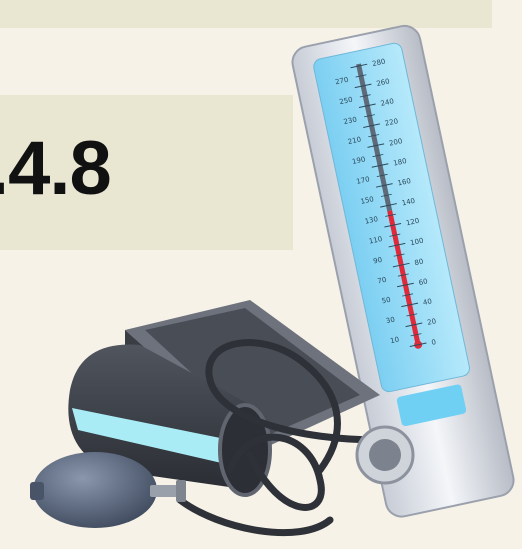  What do you see at coordinates (431, 322) in the screenshot?
I see `scale-label-right: 20` at bounding box center [431, 322].